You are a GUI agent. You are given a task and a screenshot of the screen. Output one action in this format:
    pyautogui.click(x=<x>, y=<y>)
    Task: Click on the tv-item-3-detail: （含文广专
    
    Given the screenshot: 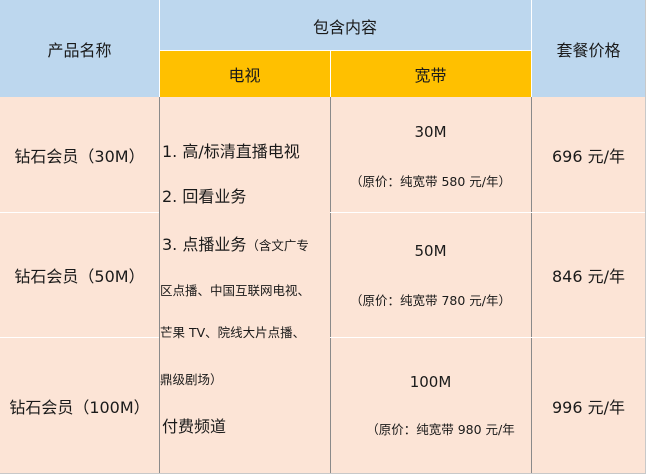 What is the action you would take?
    pyautogui.click(x=277, y=245)
    